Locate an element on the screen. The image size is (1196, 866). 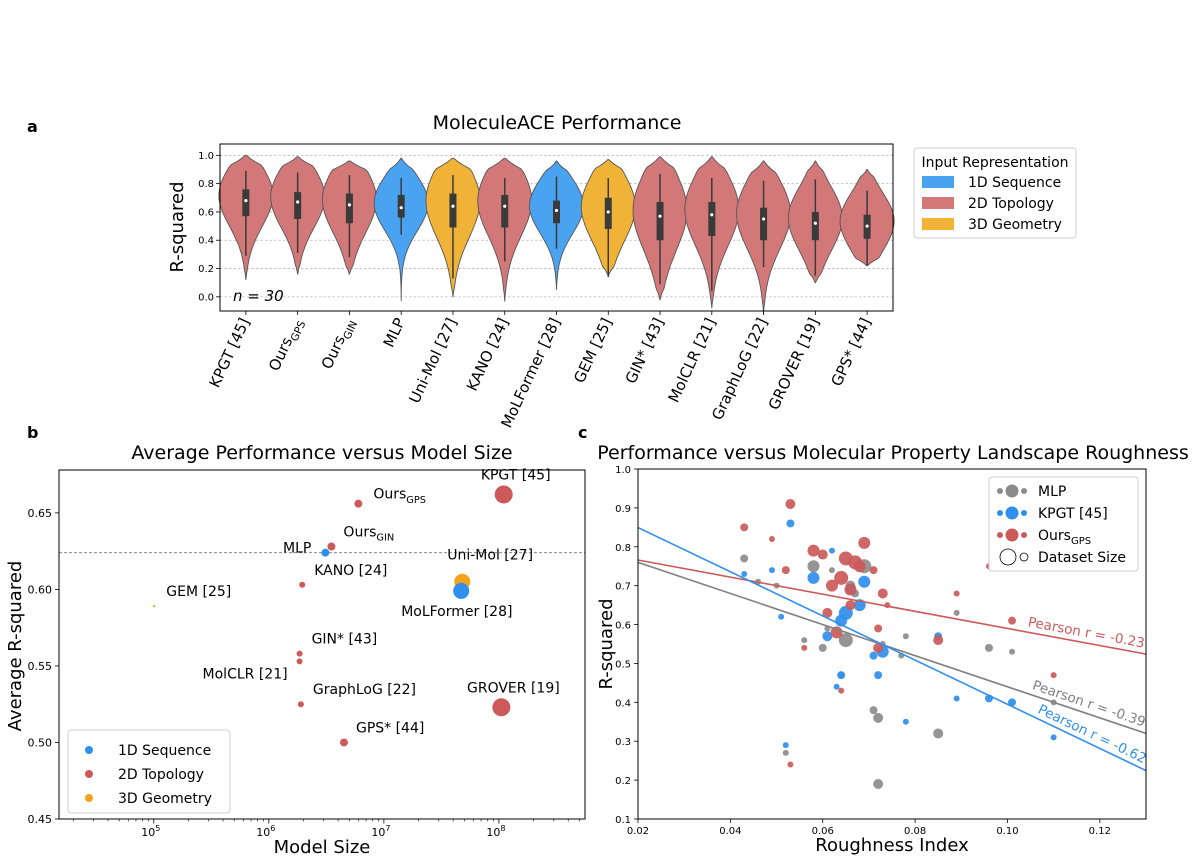
ytick-label-c-9: 1.0 is located at coordinates (623, 470).